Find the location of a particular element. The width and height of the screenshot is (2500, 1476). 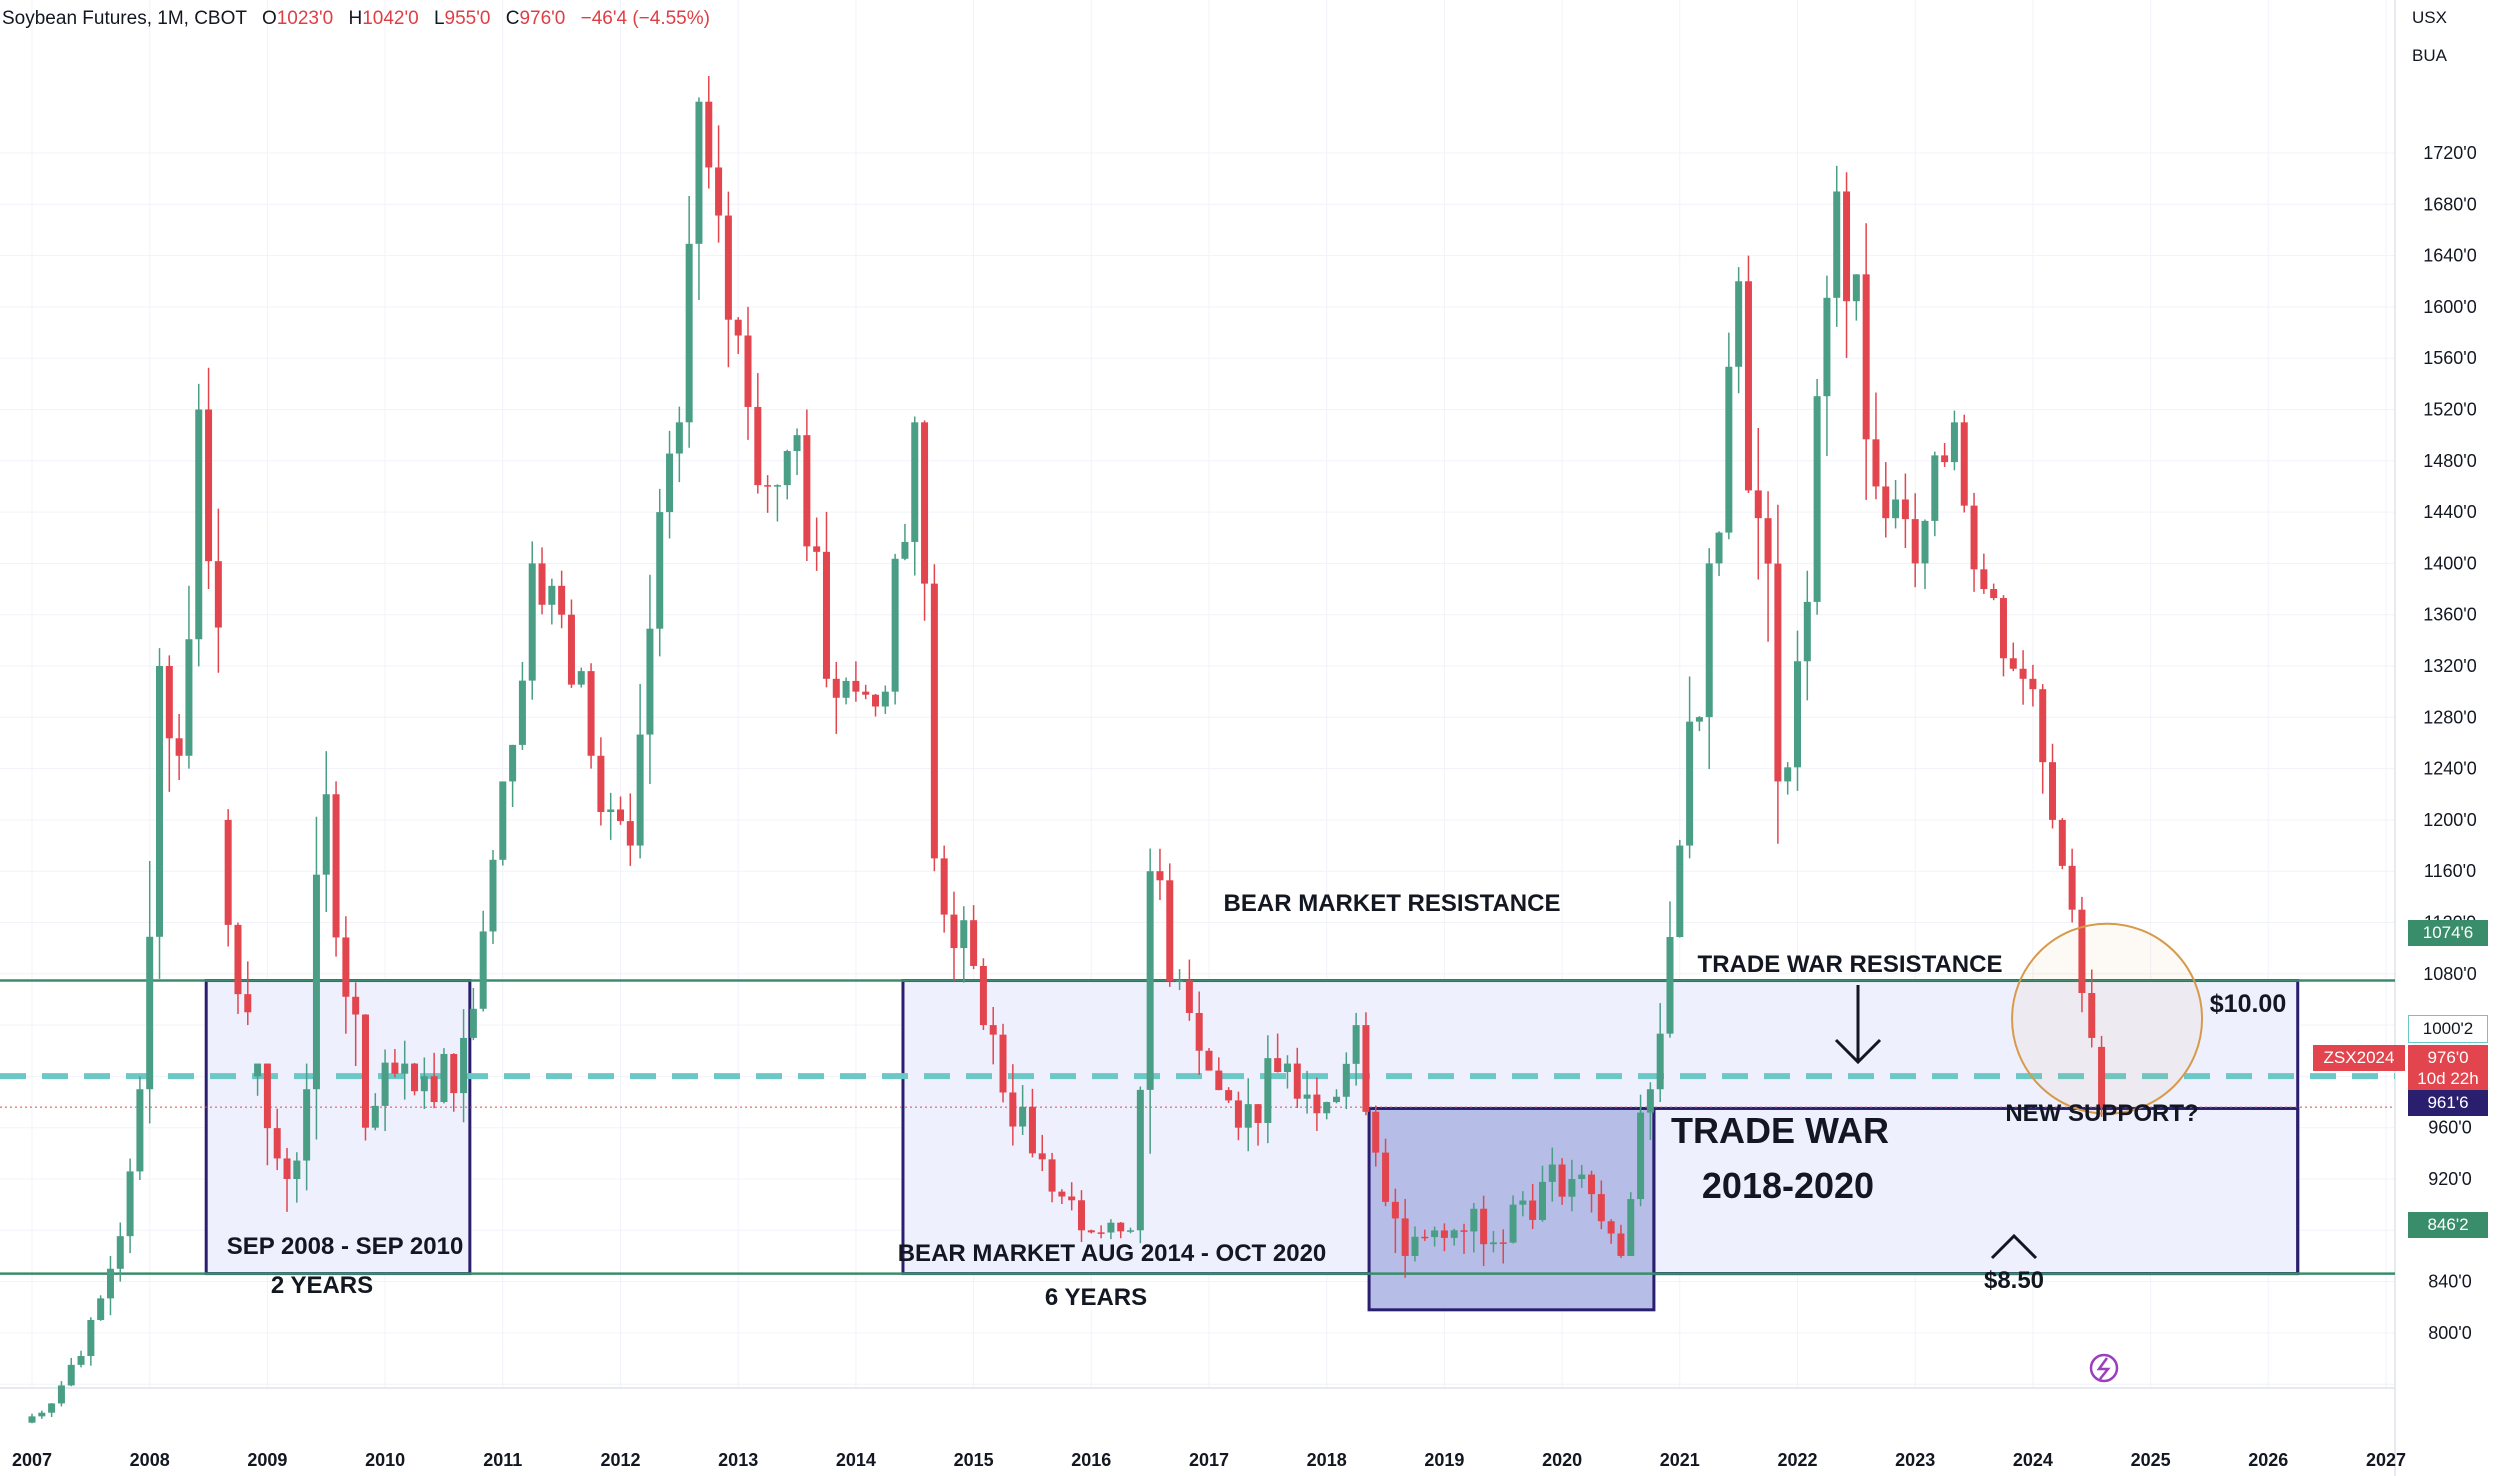

currency-label-usx: USX is located at coordinates (2429, 17).